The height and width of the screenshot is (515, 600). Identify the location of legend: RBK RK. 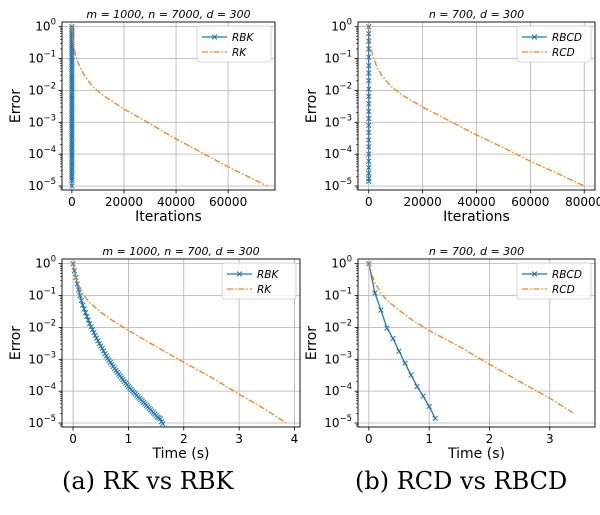
(259, 281).